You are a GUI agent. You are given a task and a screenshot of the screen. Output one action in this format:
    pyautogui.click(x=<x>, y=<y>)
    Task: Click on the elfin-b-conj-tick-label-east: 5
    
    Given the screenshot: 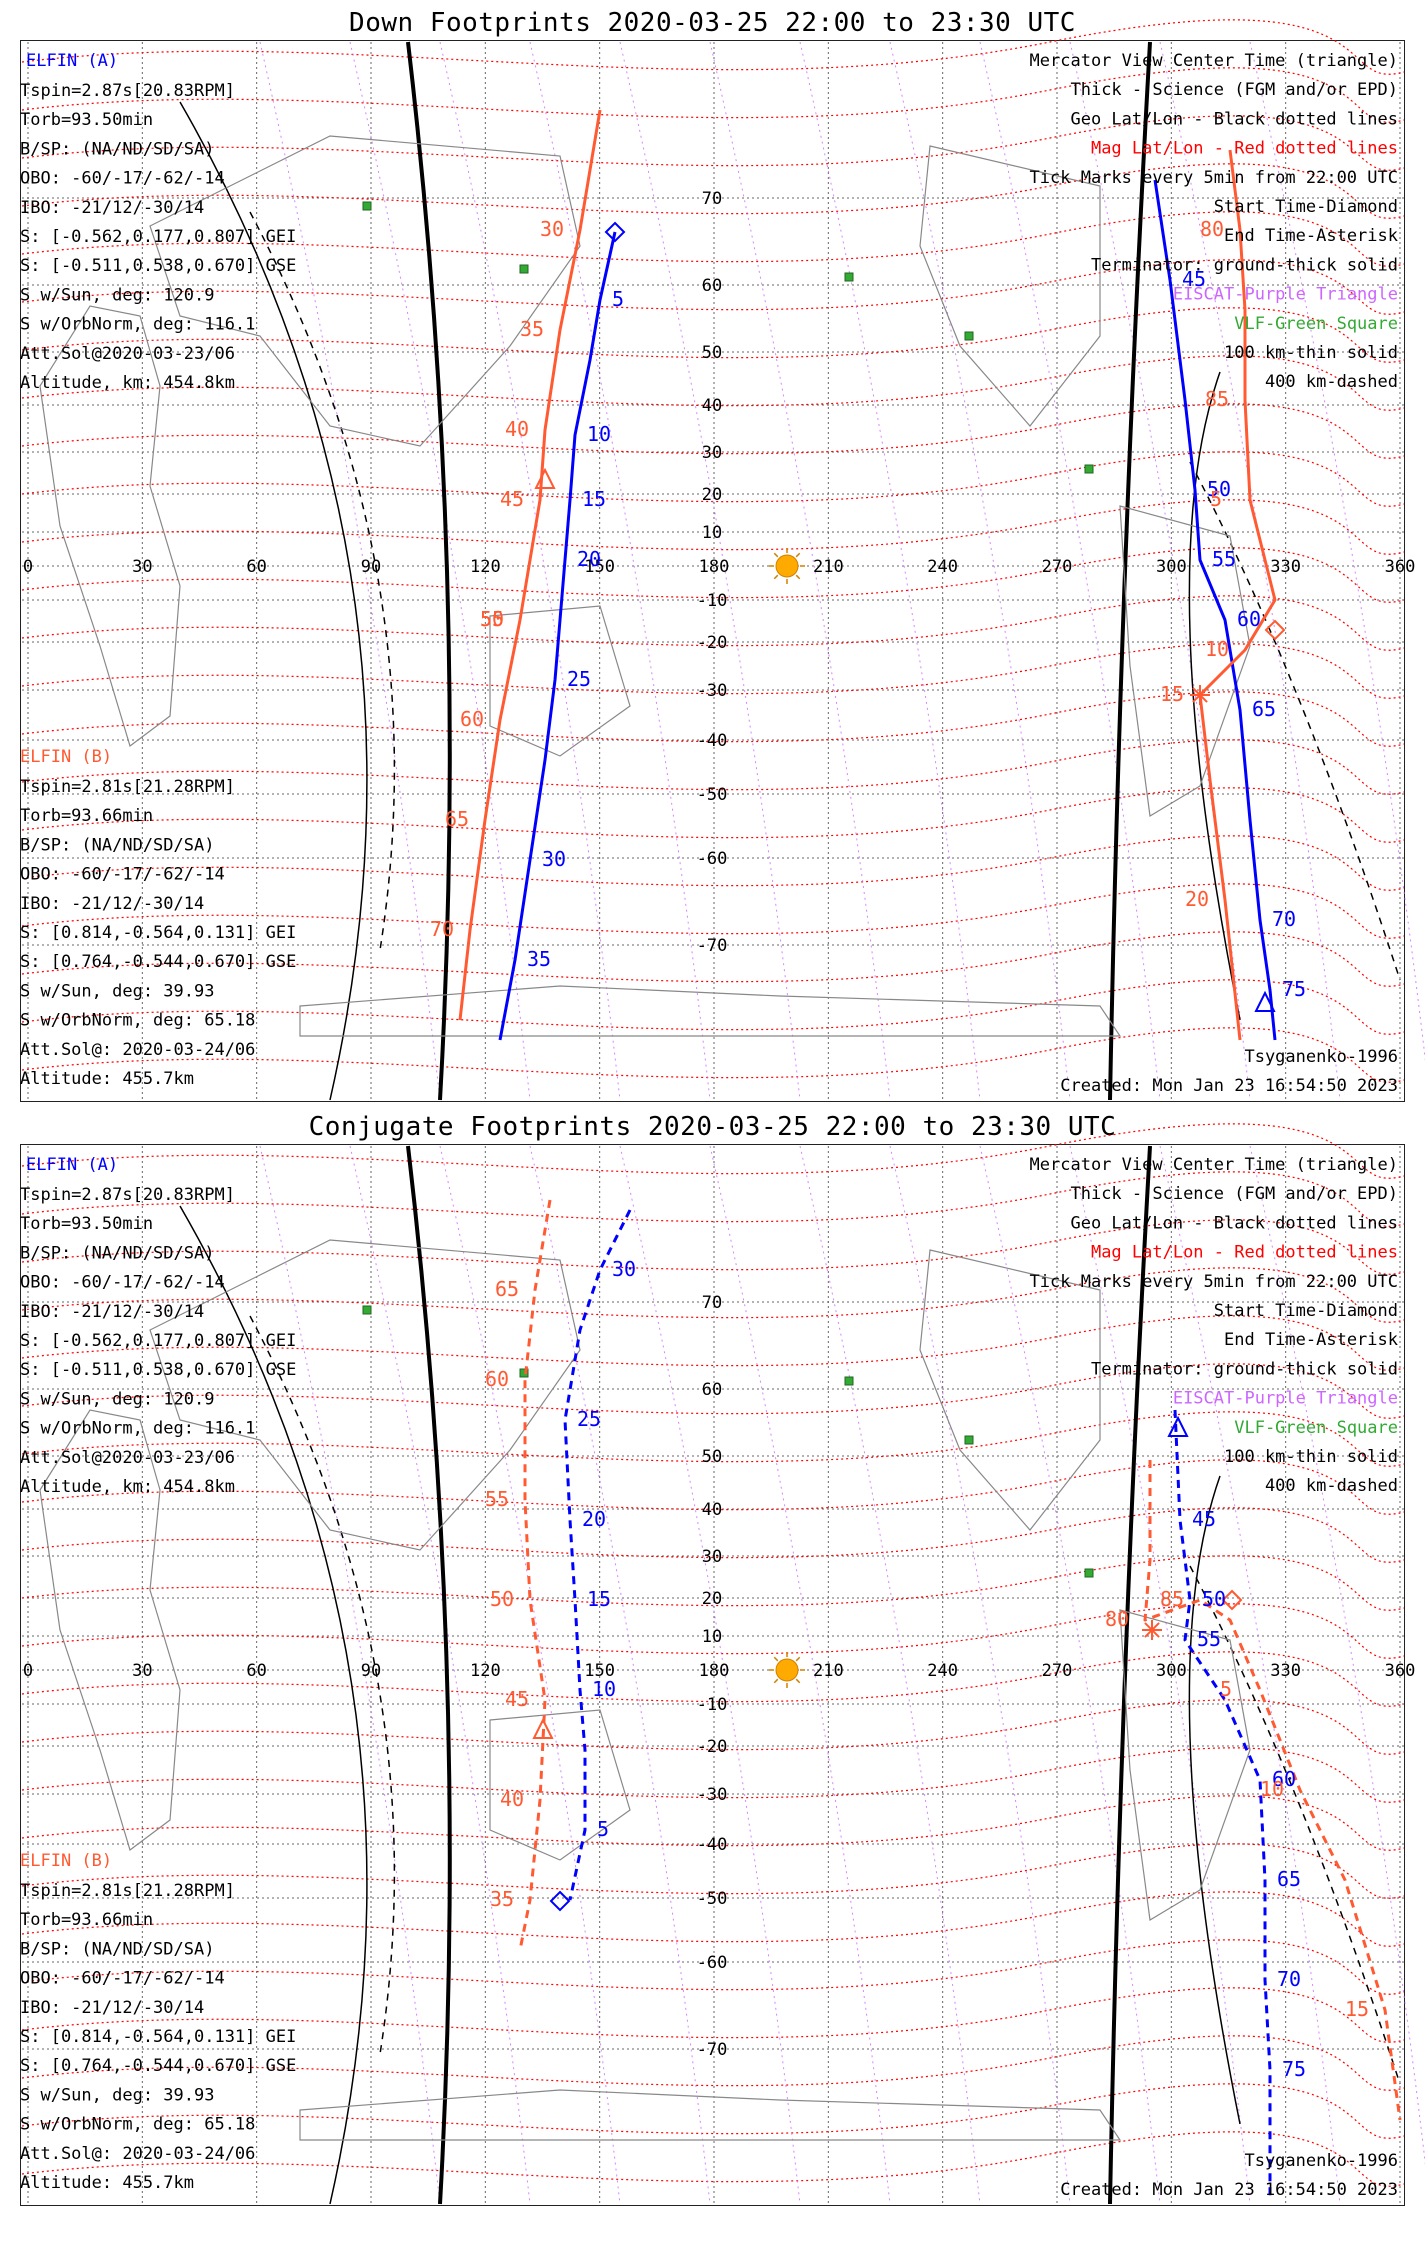 What is the action you would take?
    pyautogui.click(x=1226, y=1689)
    